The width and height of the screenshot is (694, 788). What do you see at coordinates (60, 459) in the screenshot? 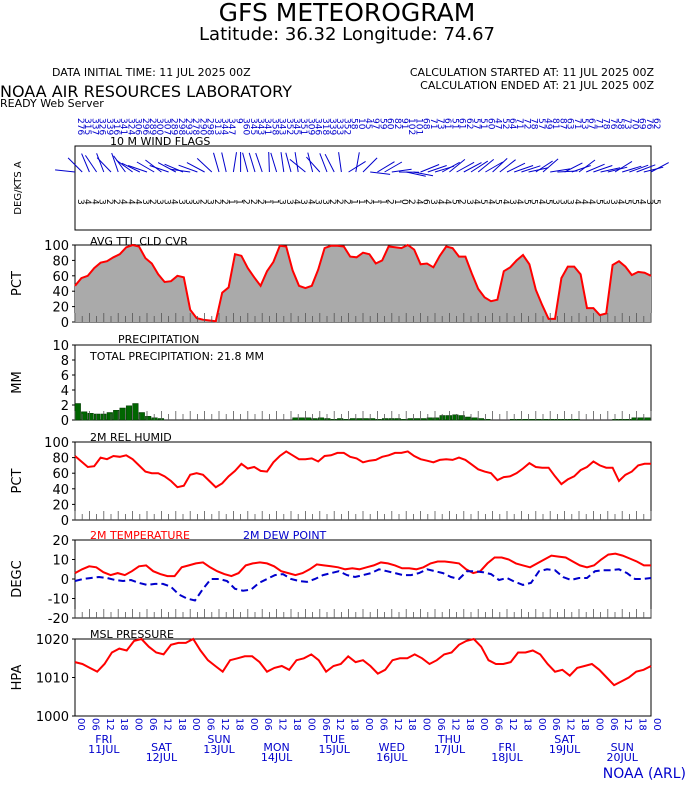
I see `humid-tick-label: 80` at bounding box center [60, 459].